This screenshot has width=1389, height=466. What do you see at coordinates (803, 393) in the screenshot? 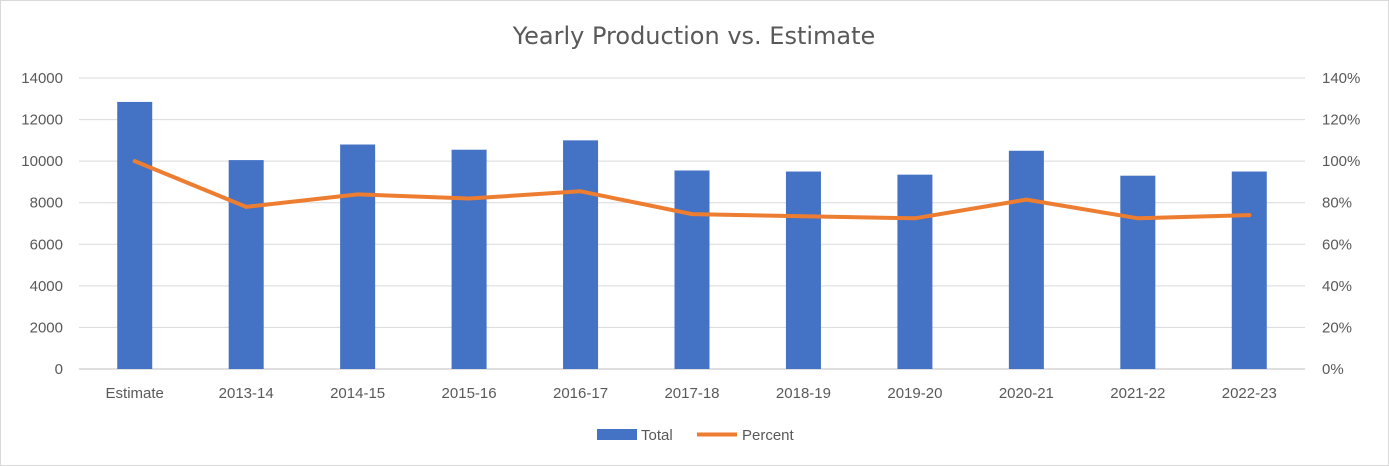
I see `category-label: 2018-19` at bounding box center [803, 393].